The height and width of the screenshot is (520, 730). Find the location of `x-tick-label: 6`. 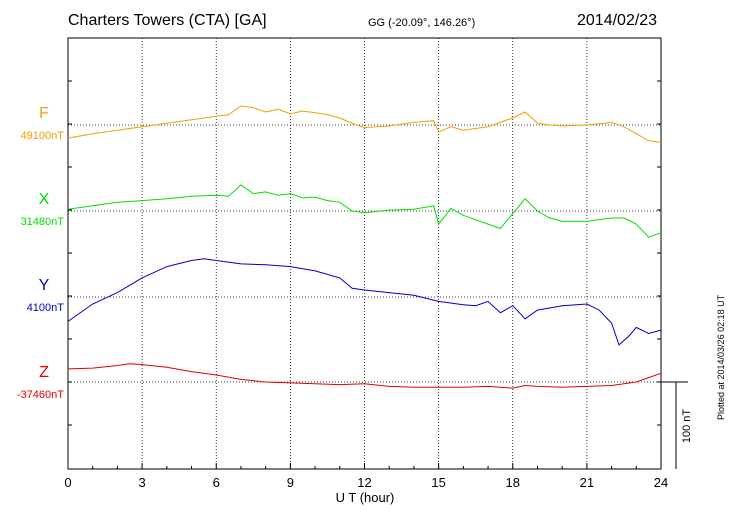

x-tick-label: 6 is located at coordinates (216, 482).